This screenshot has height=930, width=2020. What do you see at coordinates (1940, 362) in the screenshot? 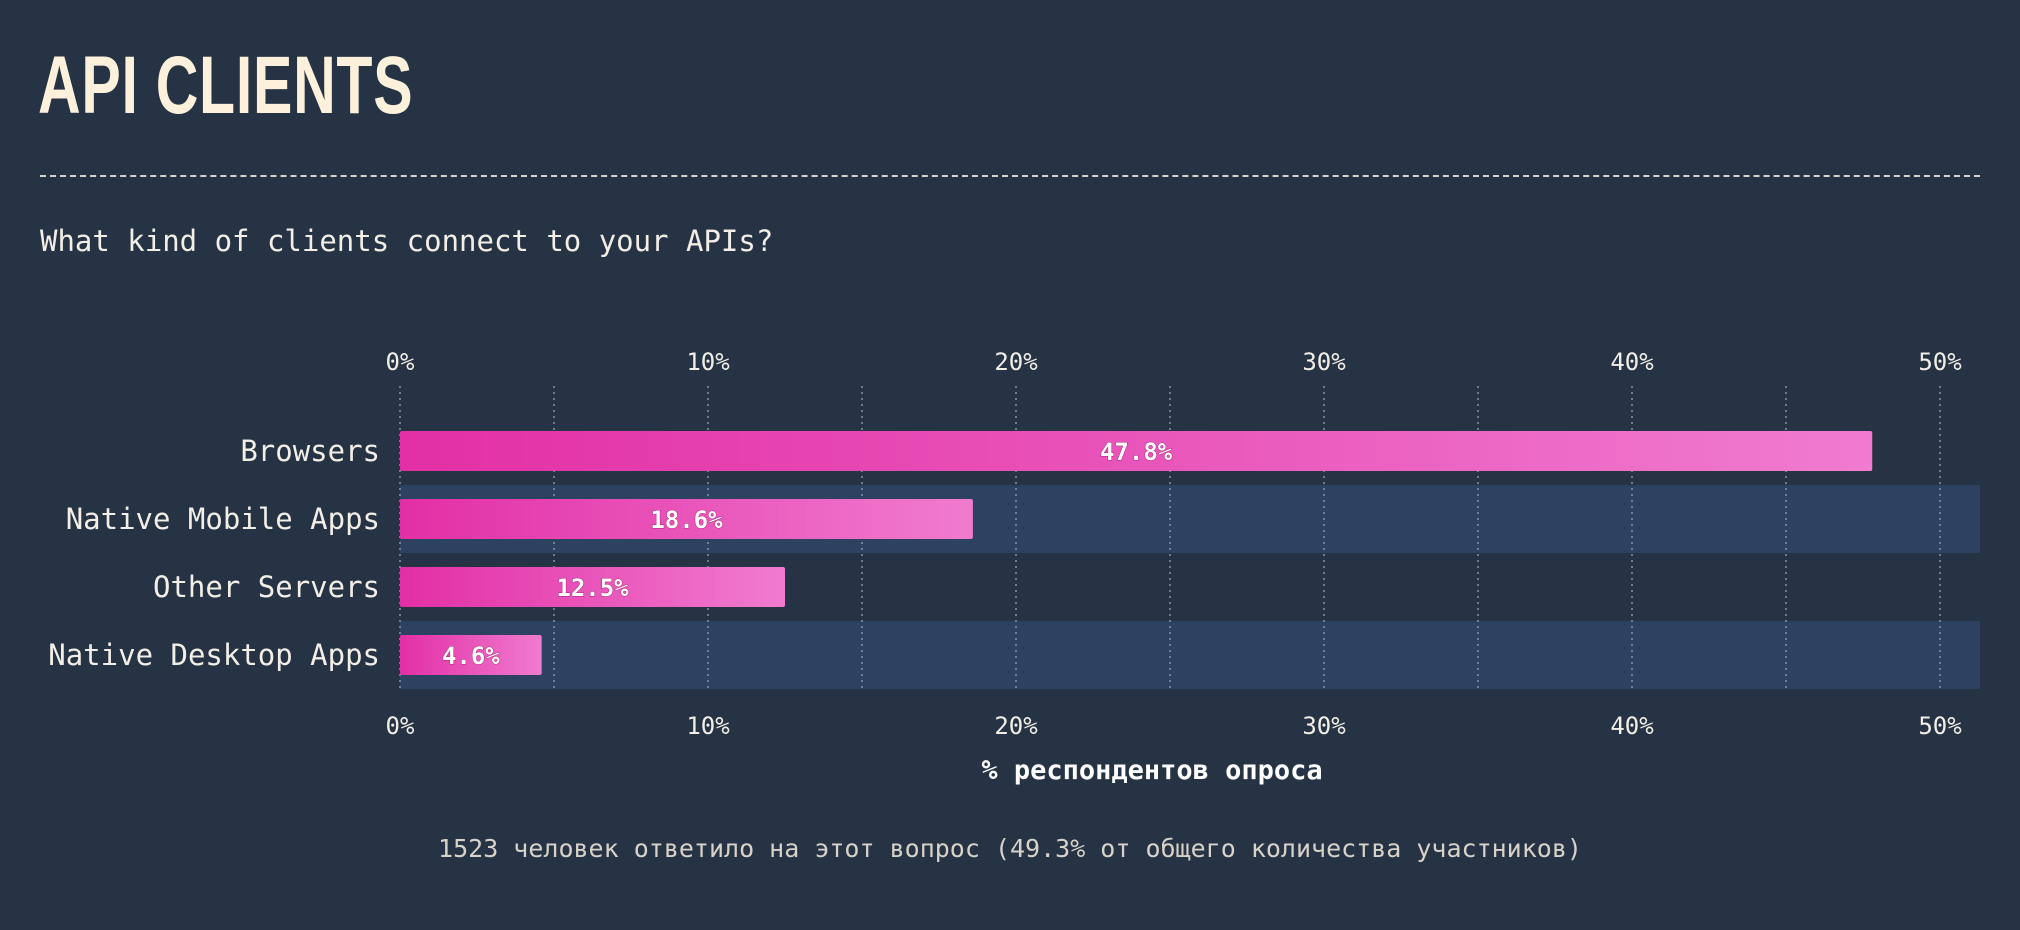
I see `x-tick-label-top: 50%` at bounding box center [1940, 362].